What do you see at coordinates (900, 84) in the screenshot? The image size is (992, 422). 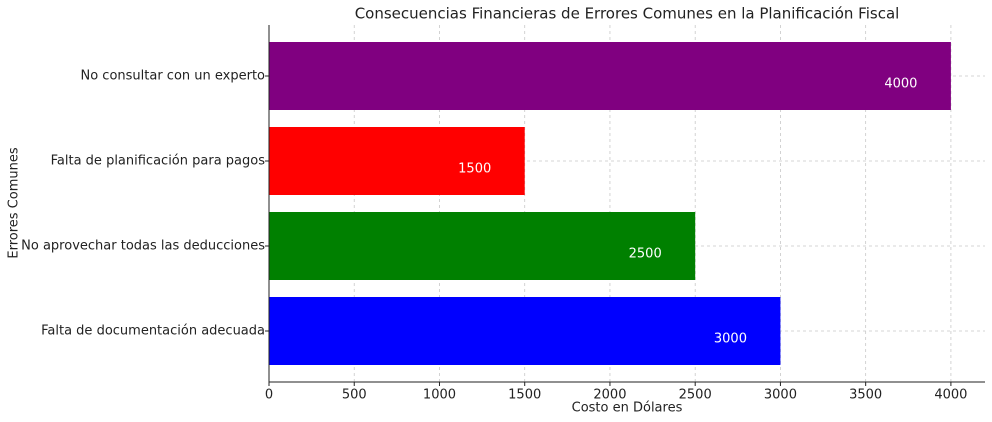 I see `value-label: 4000` at bounding box center [900, 84].